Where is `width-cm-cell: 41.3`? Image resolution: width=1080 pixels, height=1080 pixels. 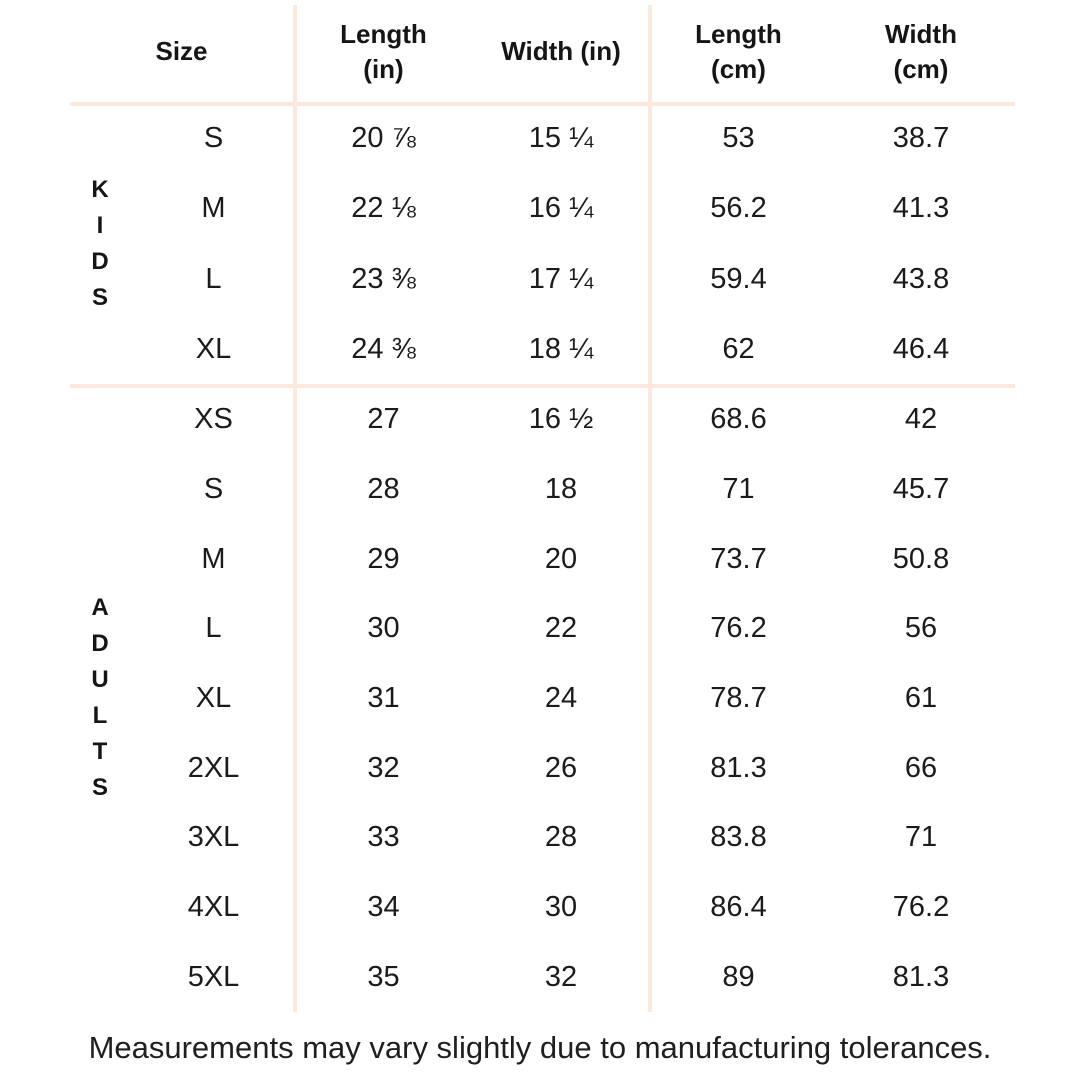
width-cm-cell: 41.3 is located at coordinates (921, 208).